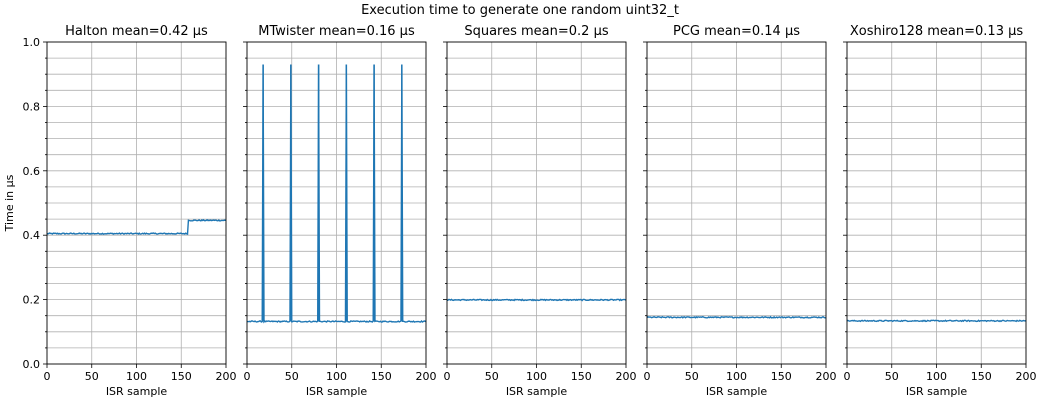 This screenshot has height=400, width=1040. Describe the element at coordinates (32, 235) in the screenshot. I see `y-tick-label: 0.4` at that location.